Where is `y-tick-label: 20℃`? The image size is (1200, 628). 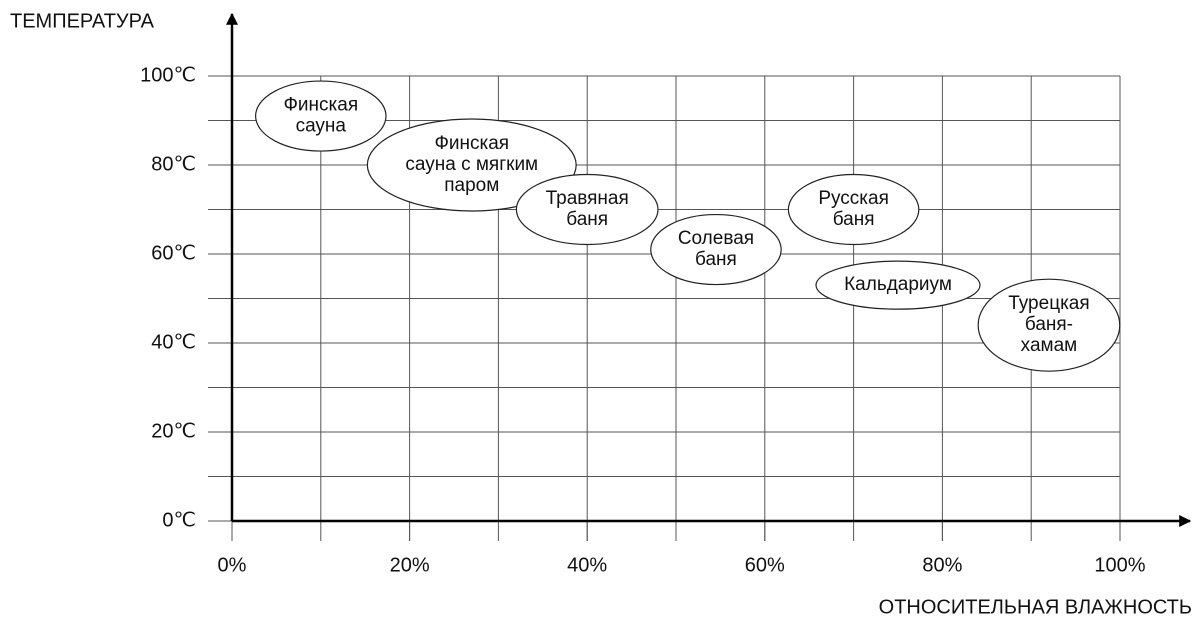
y-tick-label: 20℃ is located at coordinates (173, 431).